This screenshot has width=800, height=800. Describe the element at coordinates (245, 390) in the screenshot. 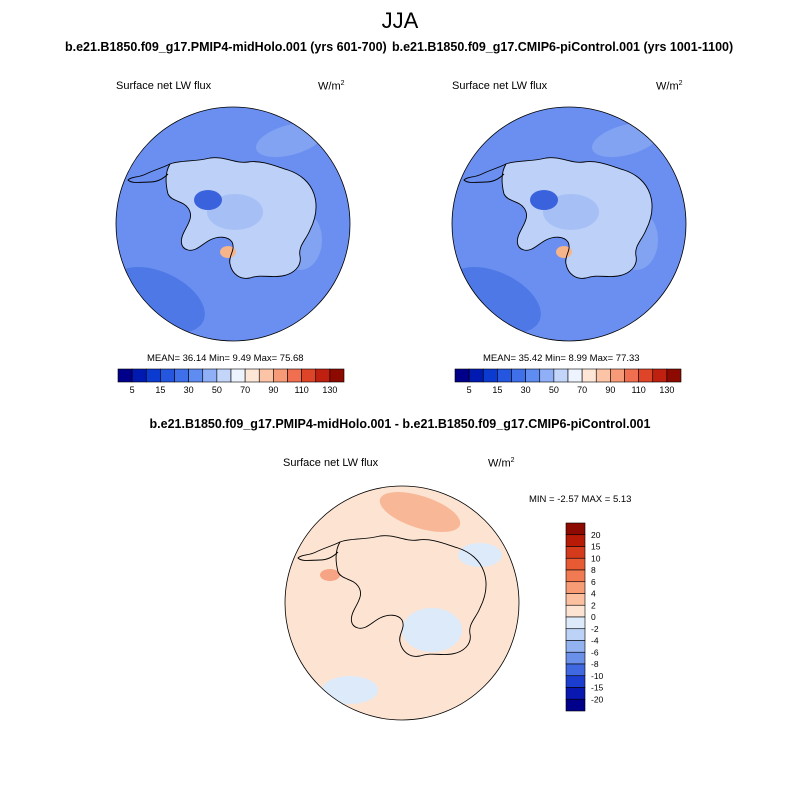

I see `panel-1-colorbar-tick-label: 70` at that location.